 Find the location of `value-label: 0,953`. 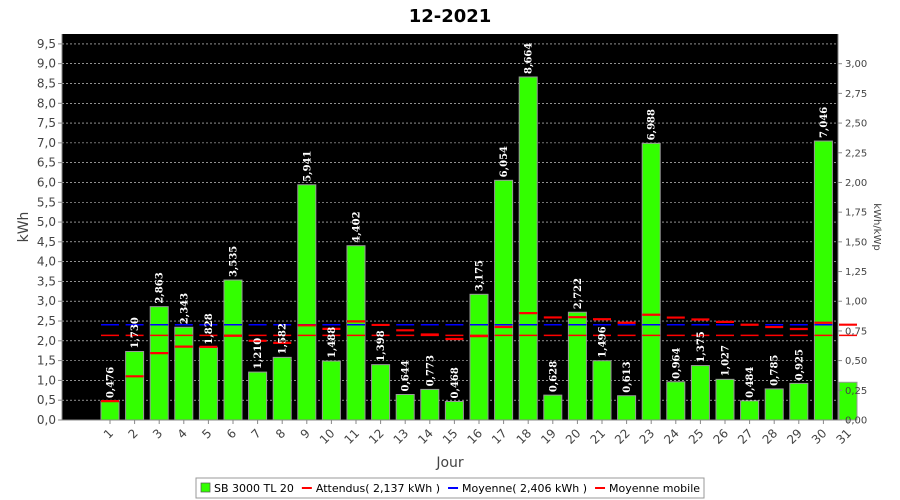

value-label: 0,953 is located at coordinates (849, 363).